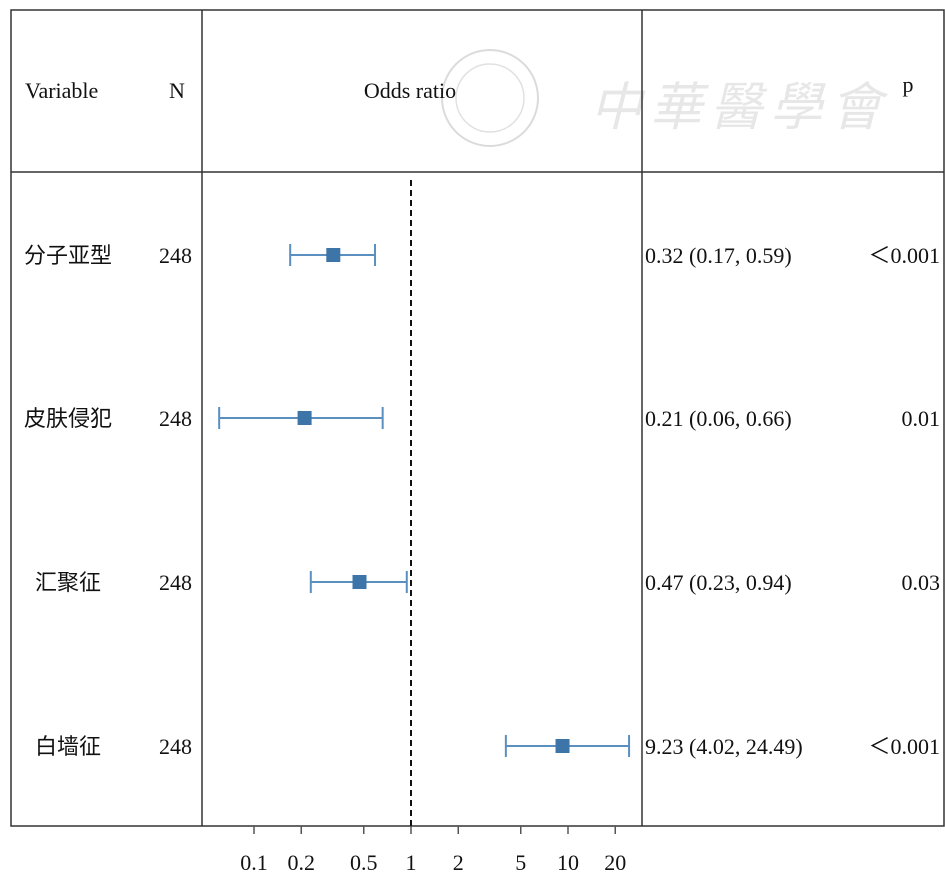 Image resolution: width=945 pixels, height=885 pixels. Describe the element at coordinates (302, 862) in the screenshot. I see `x-tick-label: 0.2` at that location.